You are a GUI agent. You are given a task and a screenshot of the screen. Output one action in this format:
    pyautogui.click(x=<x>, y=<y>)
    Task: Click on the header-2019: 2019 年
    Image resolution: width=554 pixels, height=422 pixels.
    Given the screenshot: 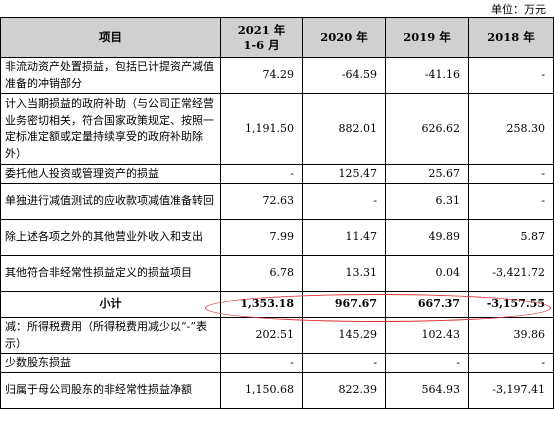 What is the action you would take?
    pyautogui.click(x=427, y=37)
    